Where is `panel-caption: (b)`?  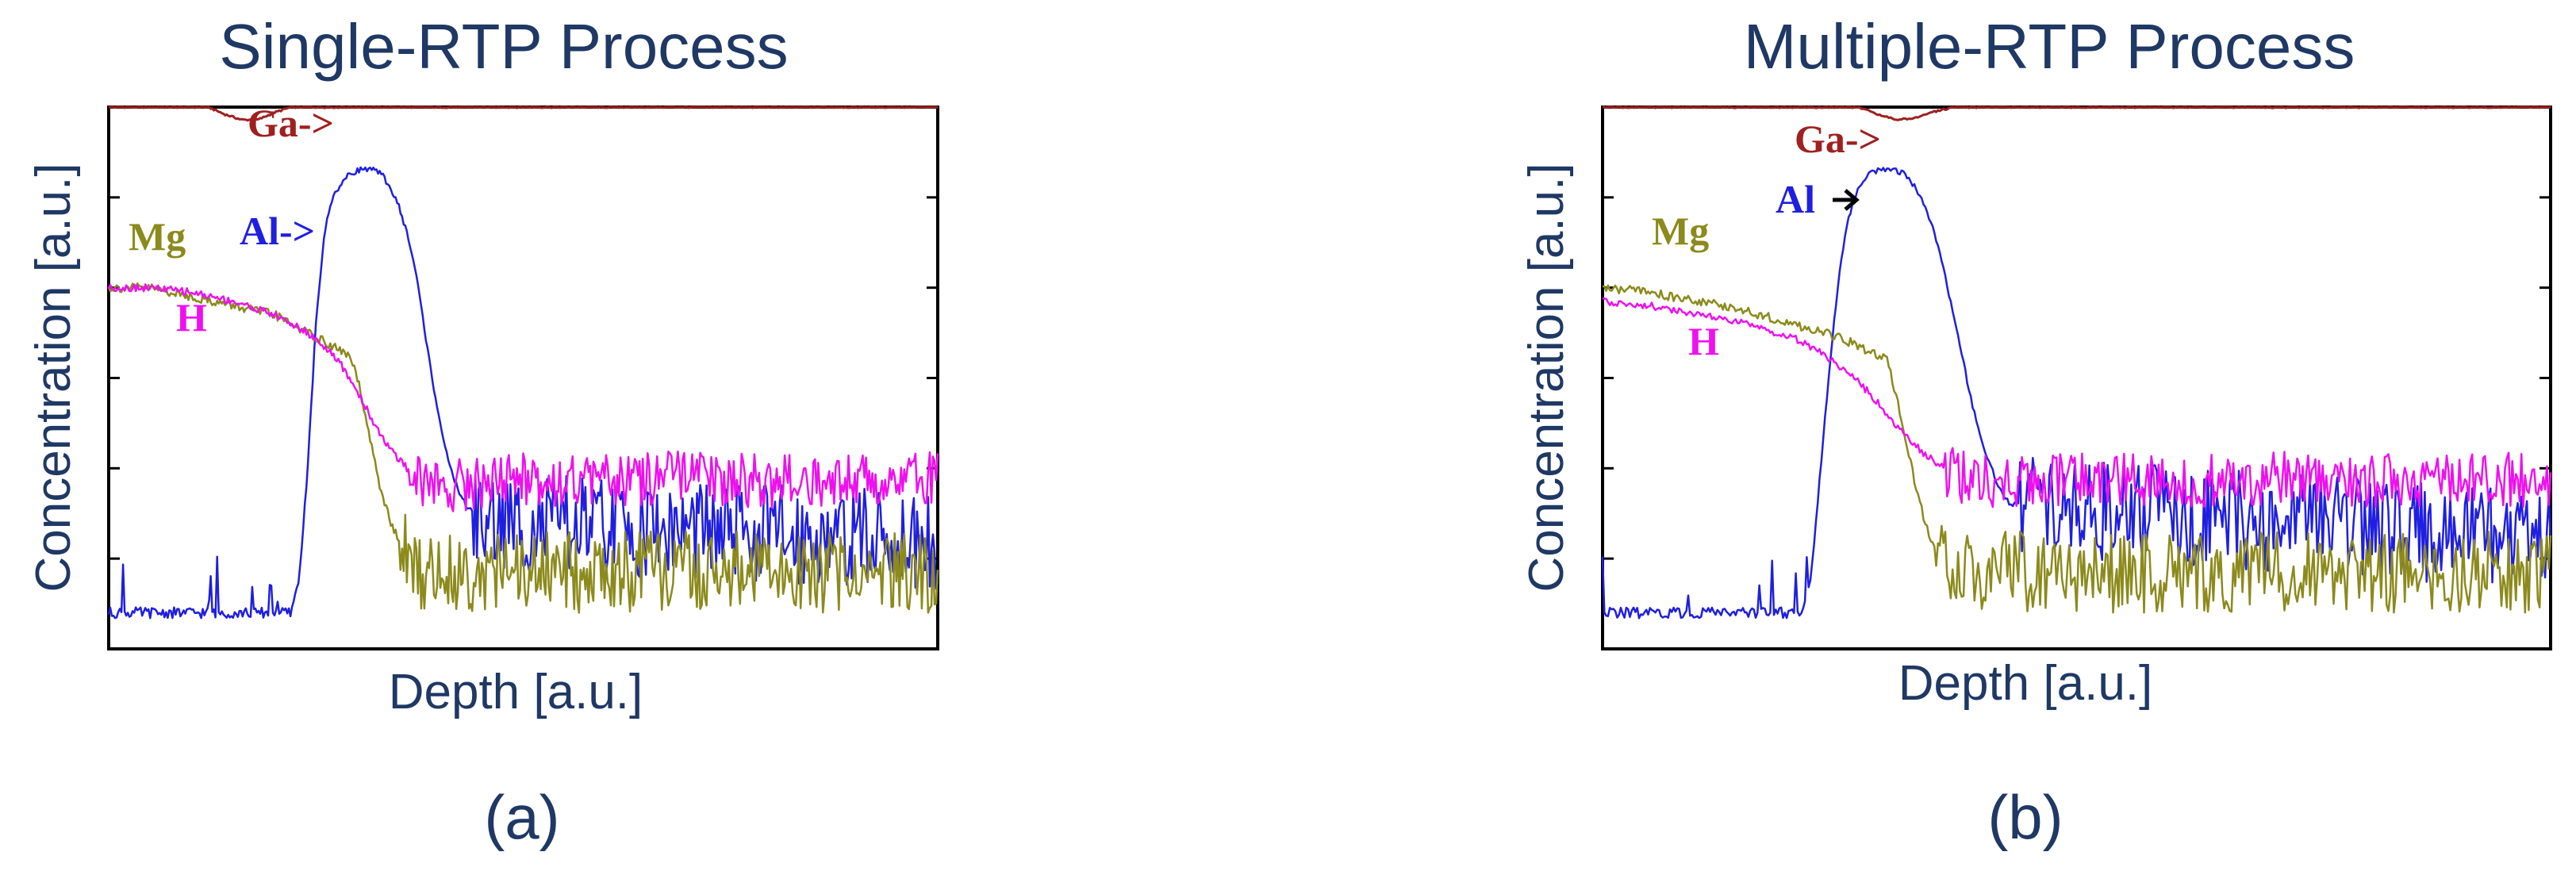
panel-caption: (b) is located at coordinates (2025, 817).